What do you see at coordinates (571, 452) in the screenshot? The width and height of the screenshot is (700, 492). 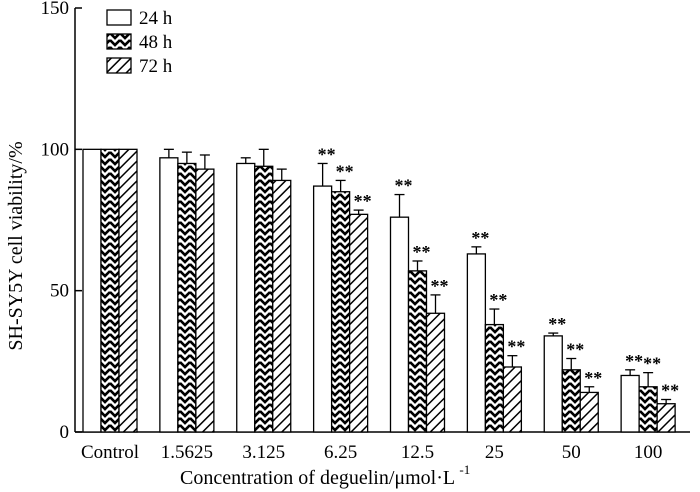 I see `x-tick-label: 50` at bounding box center [571, 452].